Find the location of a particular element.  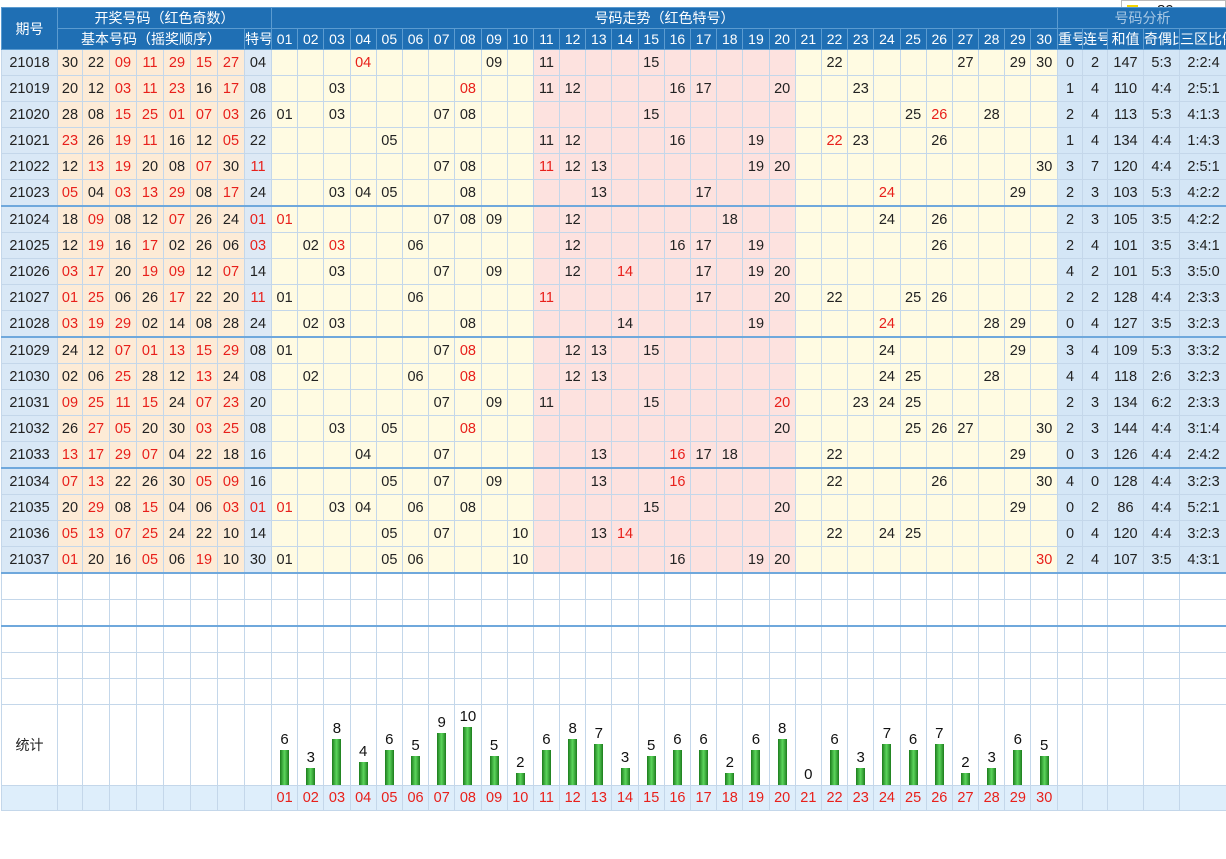

basic-number-cell: 04 is located at coordinates (96, 193).